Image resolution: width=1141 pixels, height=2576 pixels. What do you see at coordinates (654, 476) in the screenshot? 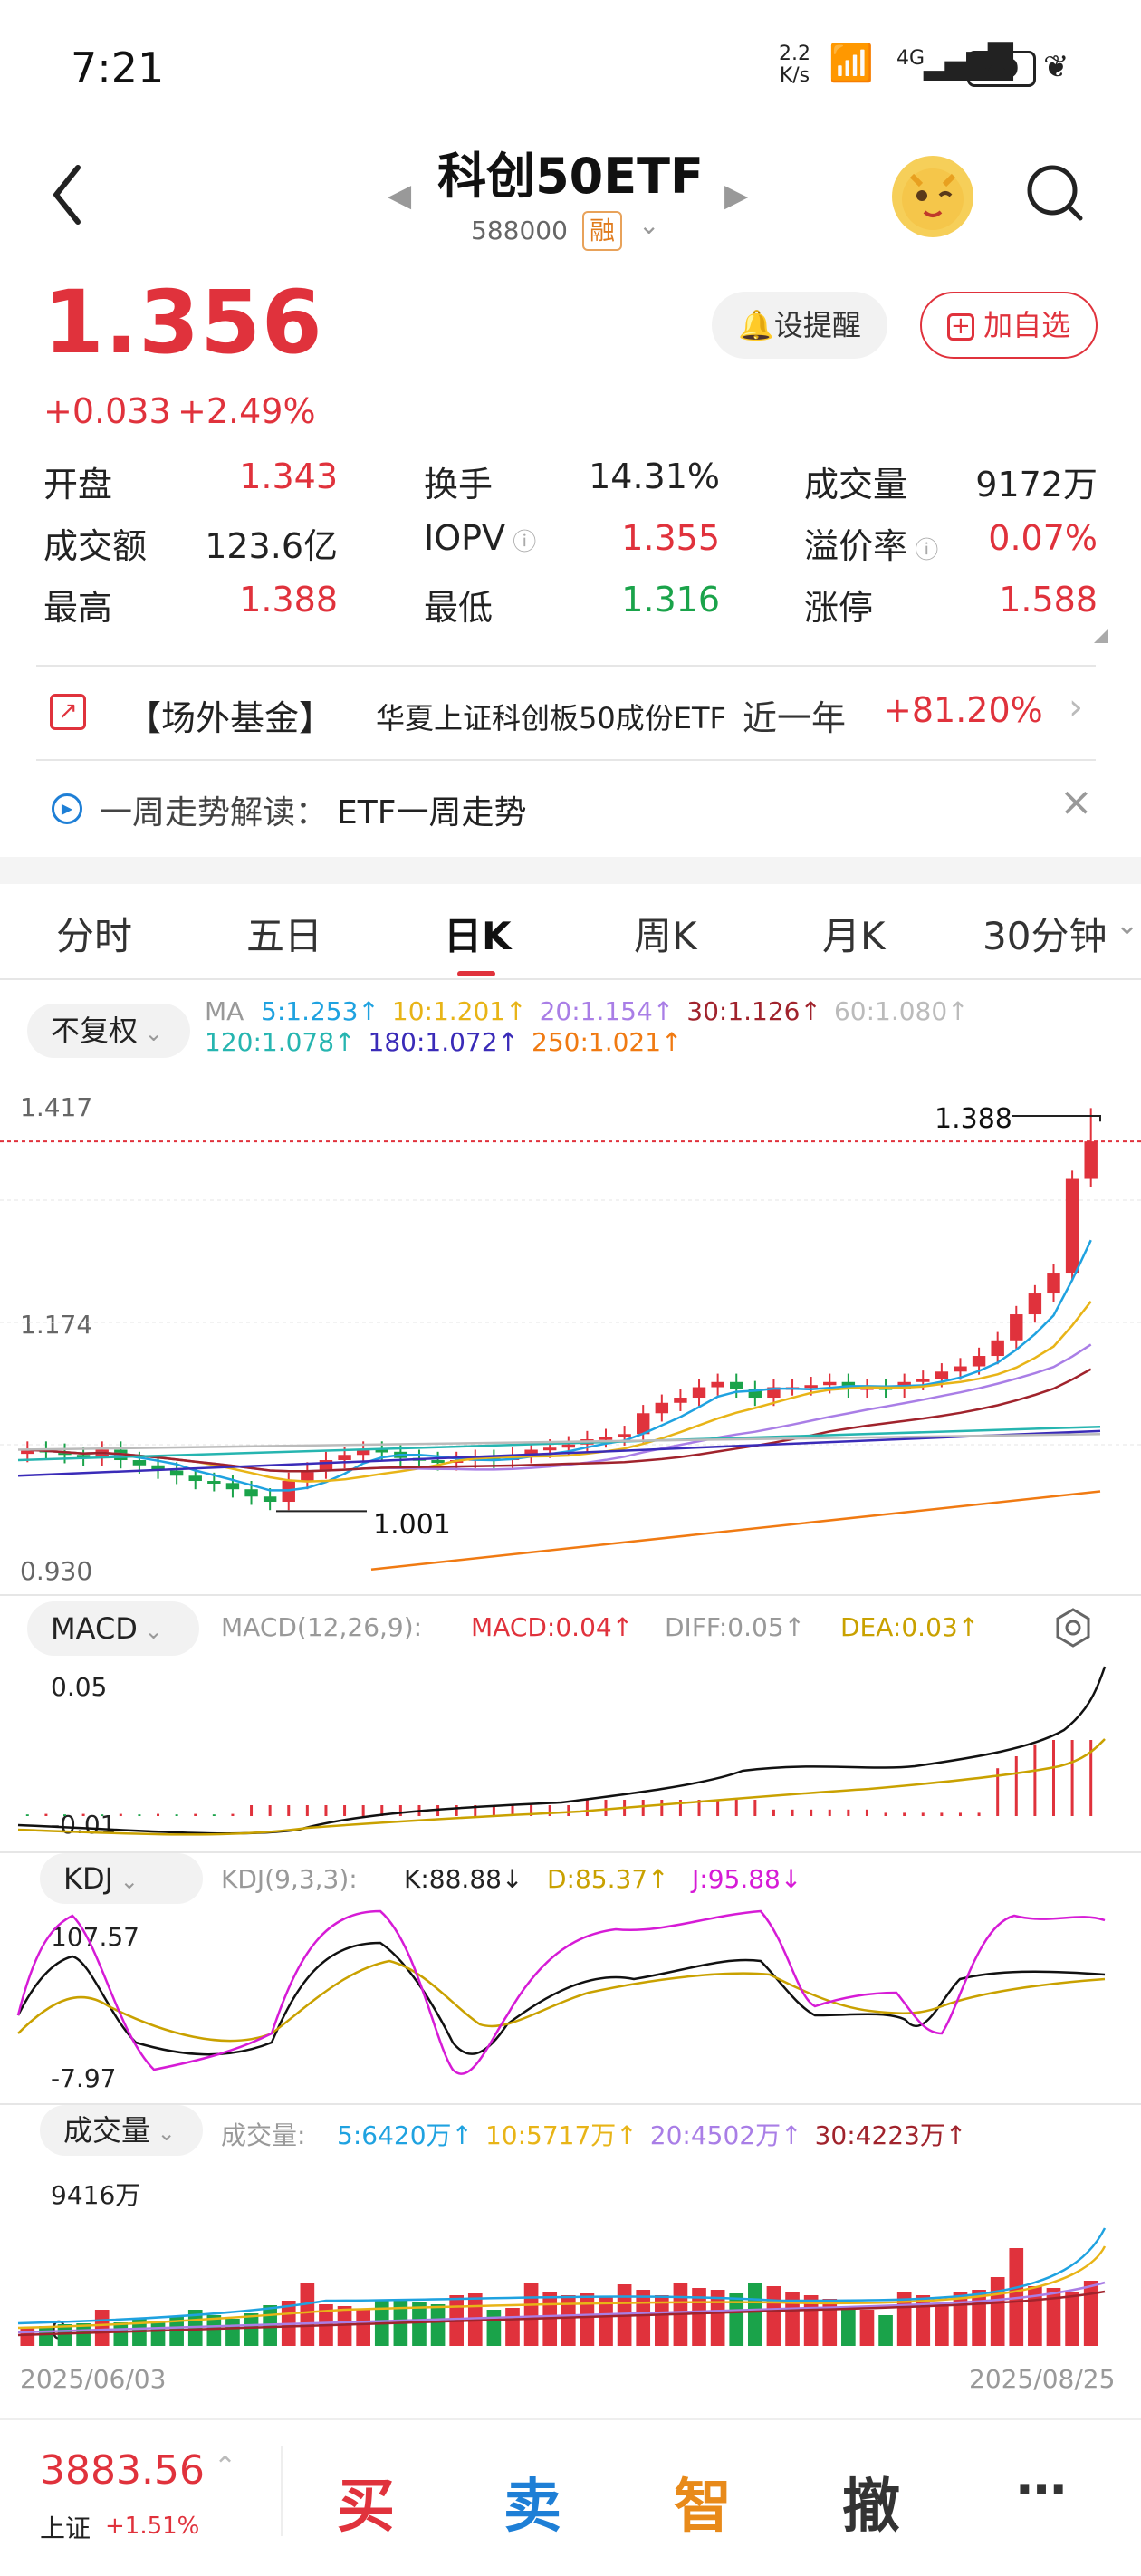
I see `quote-value: 14.31%` at bounding box center [654, 476].